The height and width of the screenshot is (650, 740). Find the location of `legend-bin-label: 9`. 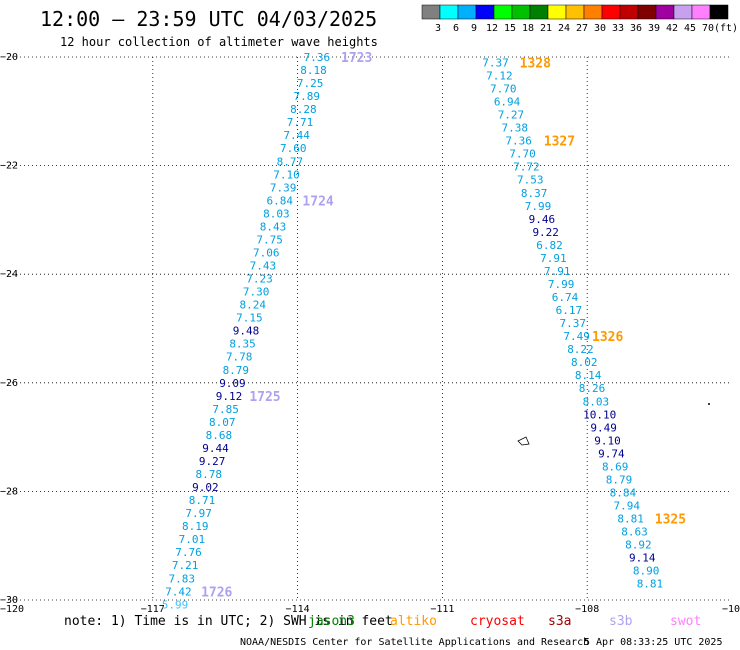

legend-bin-label: 9 is located at coordinates (474, 28).